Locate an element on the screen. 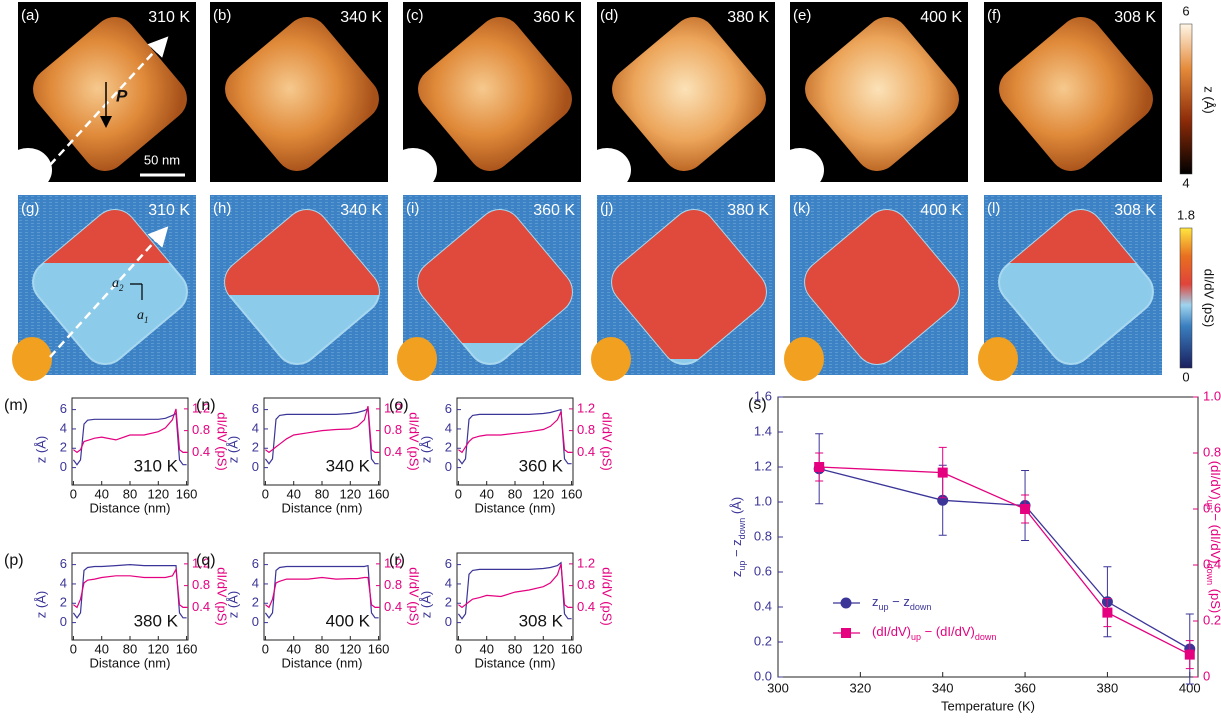 The width and height of the screenshot is (1221, 727). temperature-label: 310 K is located at coordinates (169, 210).